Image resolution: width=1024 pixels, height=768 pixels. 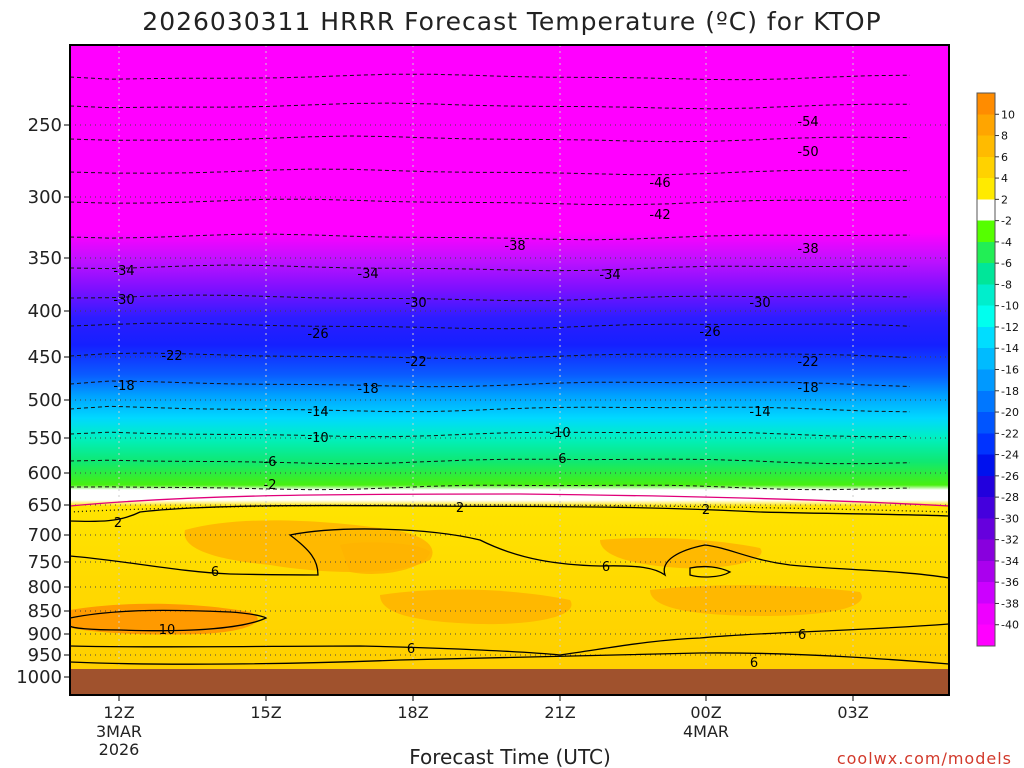 I want to click on y-tick-label: 650, so click(x=45, y=505).